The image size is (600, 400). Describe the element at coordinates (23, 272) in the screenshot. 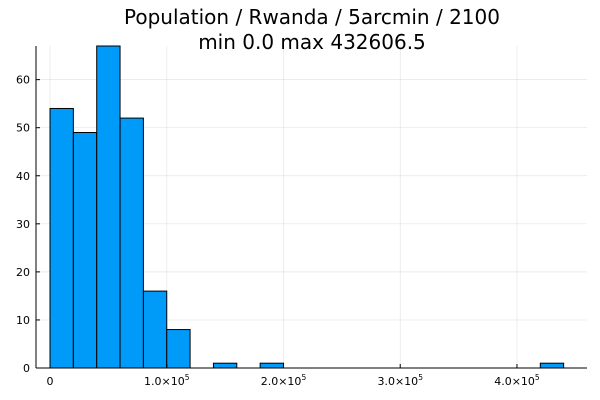

I see `y-tick-label: 20` at that location.